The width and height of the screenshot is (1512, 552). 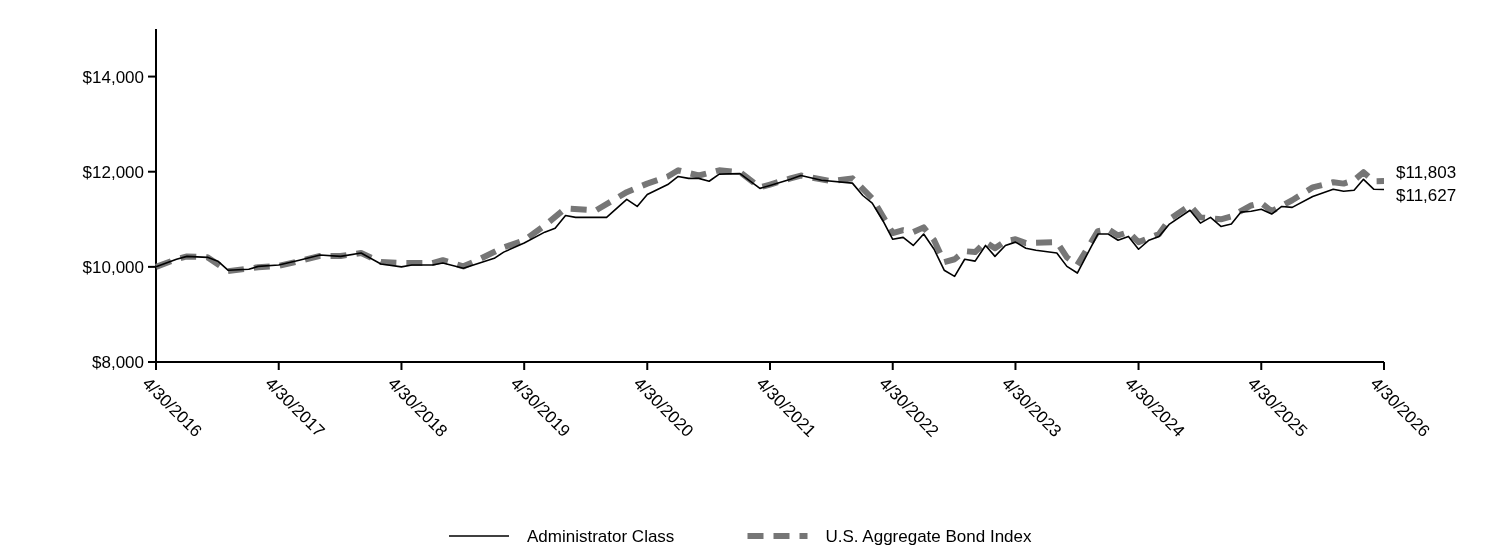 What do you see at coordinates (1426, 172) in the screenshot?
I see `annotation: $11,803` at bounding box center [1426, 172].